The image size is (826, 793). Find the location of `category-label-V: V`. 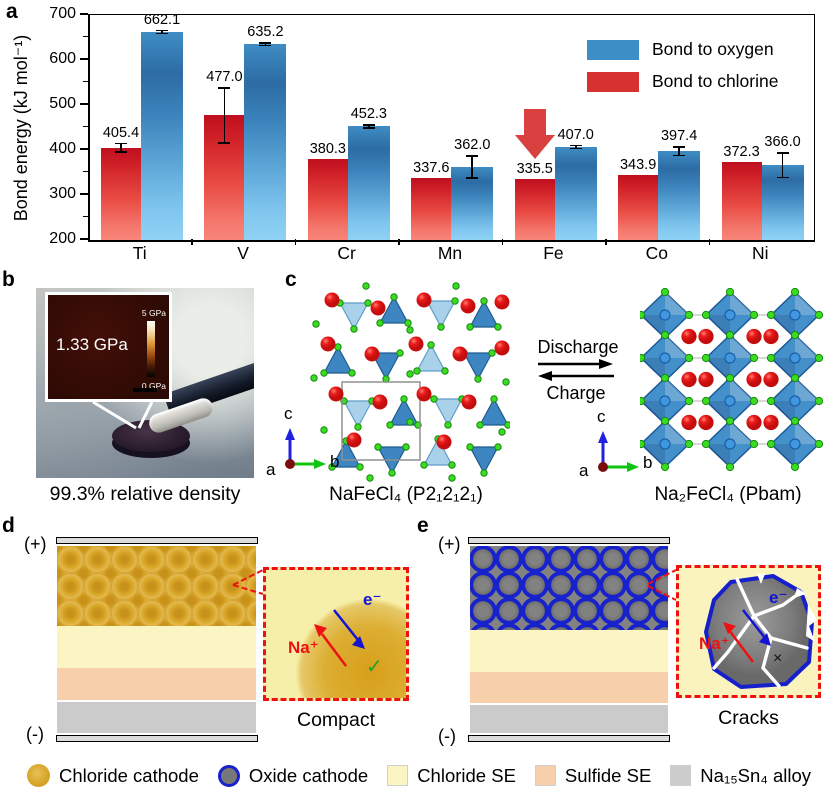

category-label-V: V is located at coordinates (243, 253).